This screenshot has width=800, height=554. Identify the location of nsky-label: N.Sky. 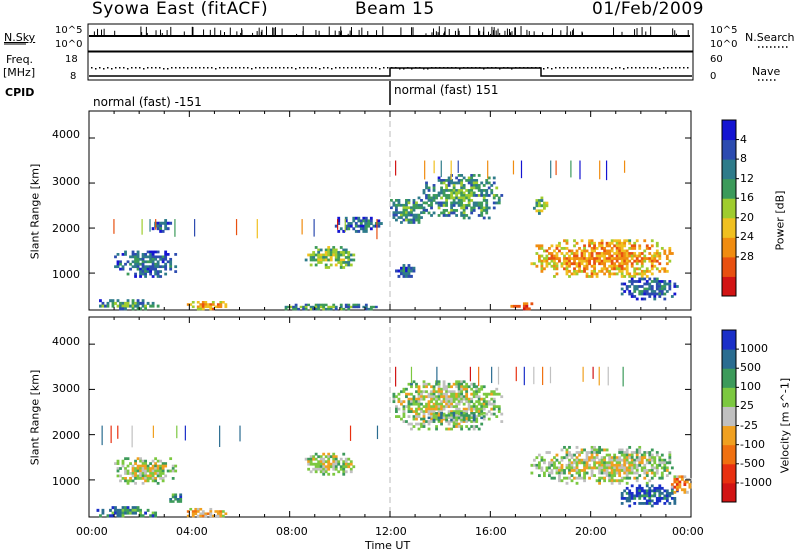
(20, 37).